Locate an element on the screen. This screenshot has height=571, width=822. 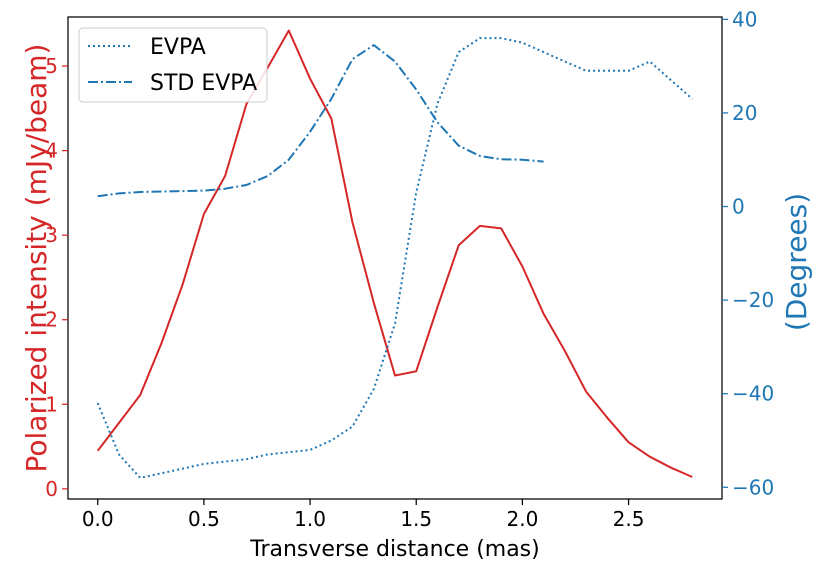
legend-box is located at coordinates (173, 65).